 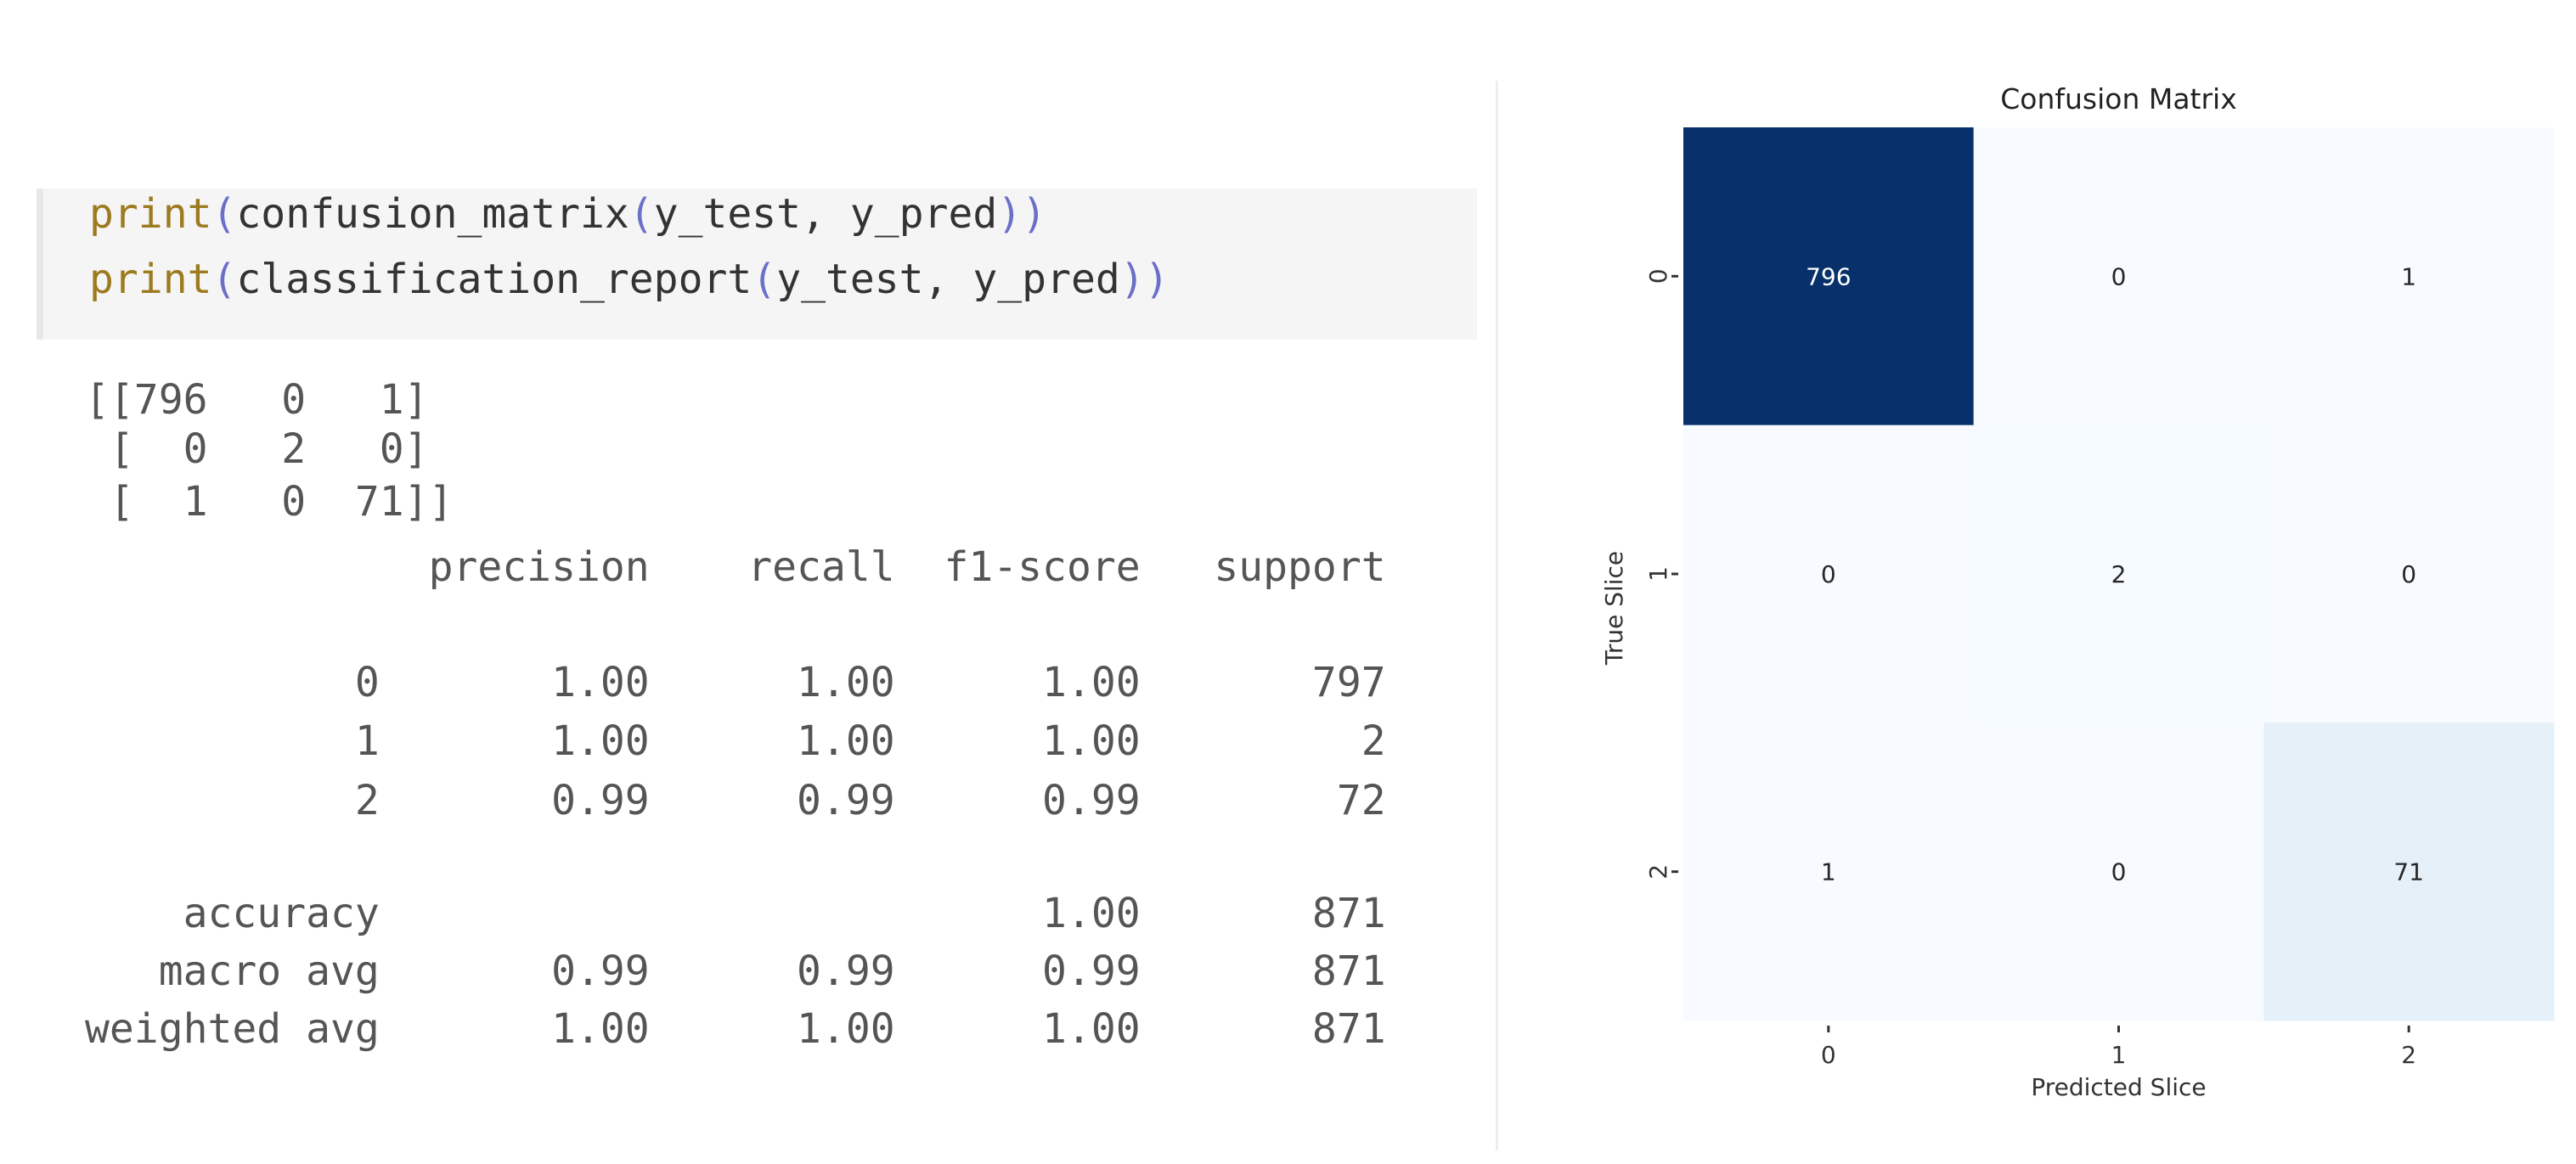 What do you see at coordinates (735, 741) in the screenshot?
I see `output-line: 1 1.00 1.00 1.00 2` at bounding box center [735, 741].